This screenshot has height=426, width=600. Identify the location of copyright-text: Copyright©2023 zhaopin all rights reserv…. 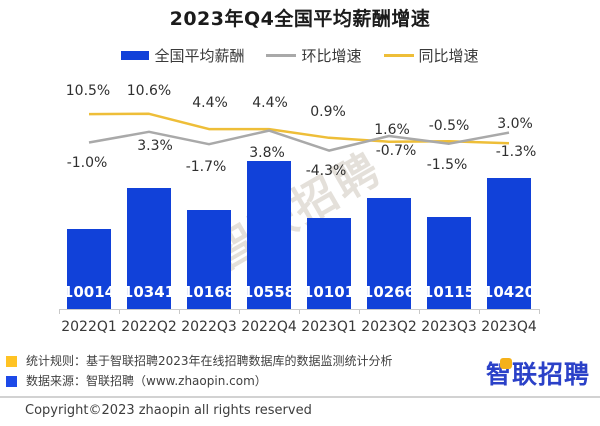
(168, 410).